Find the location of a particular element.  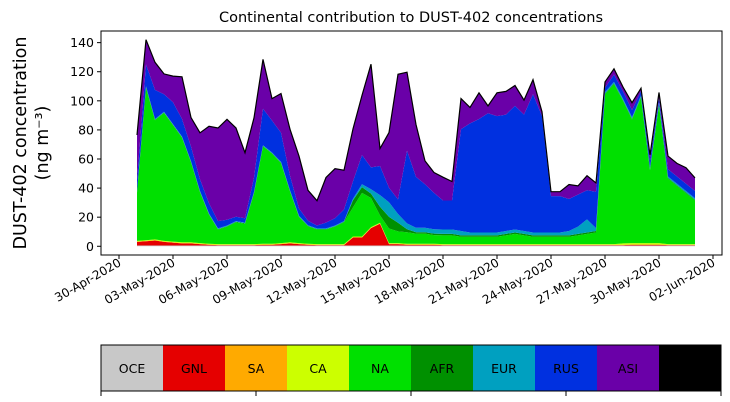

legend-swatch-eur is located at coordinates (504, 368).